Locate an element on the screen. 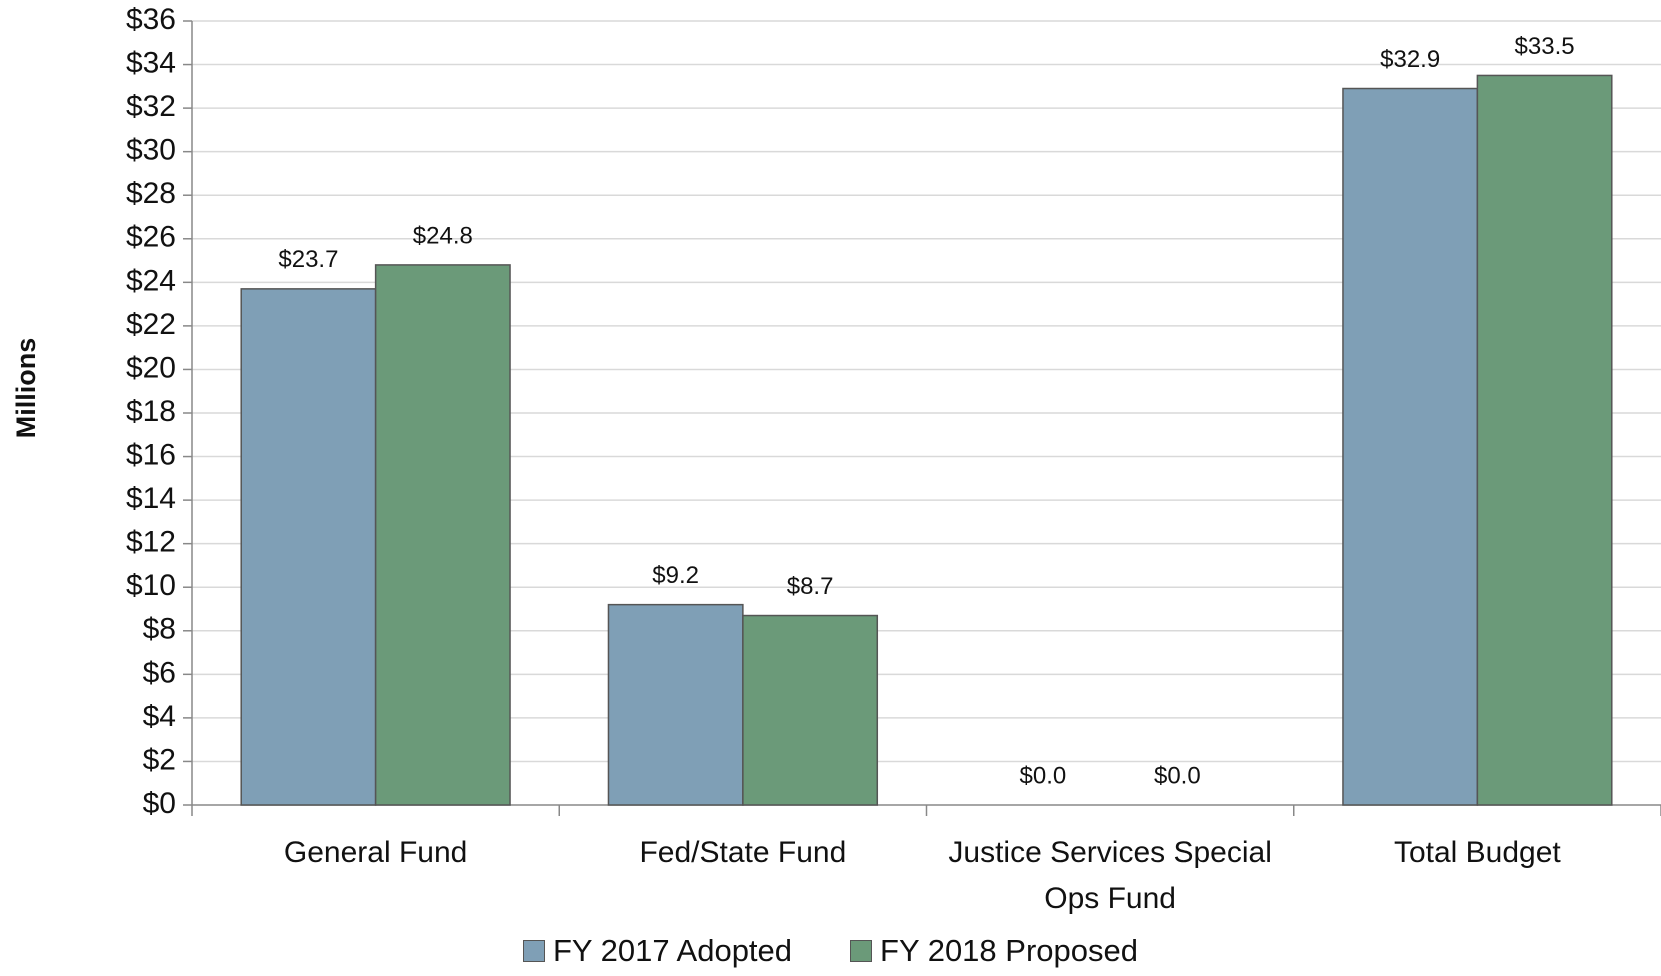 This screenshot has width=1661, height=976. legend-label: FY 2017 Adopted is located at coordinates (673, 950).